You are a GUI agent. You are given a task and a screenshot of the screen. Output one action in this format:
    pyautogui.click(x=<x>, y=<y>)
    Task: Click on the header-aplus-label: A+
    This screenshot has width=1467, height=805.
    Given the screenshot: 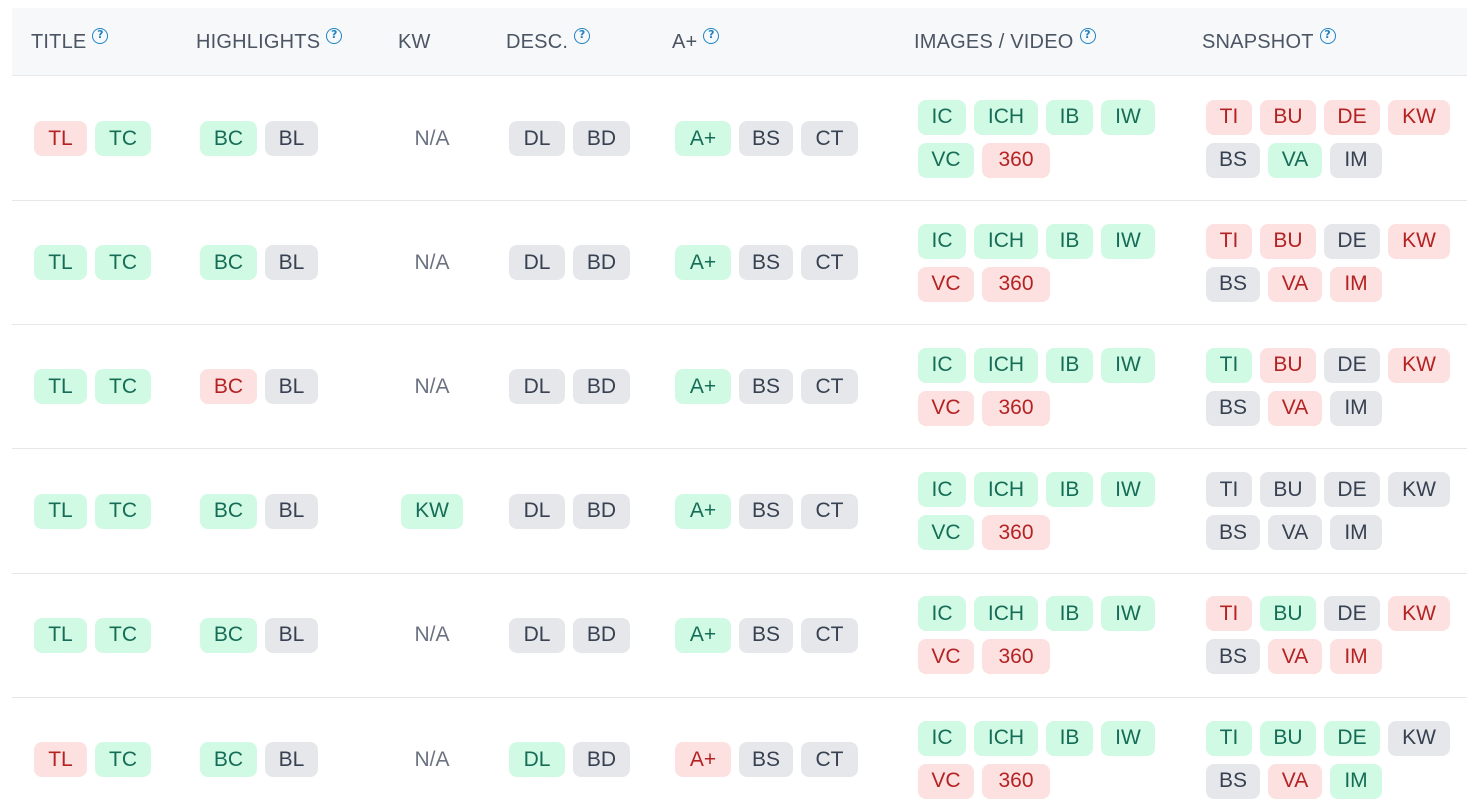 What is the action you would take?
    pyautogui.click(x=685, y=41)
    